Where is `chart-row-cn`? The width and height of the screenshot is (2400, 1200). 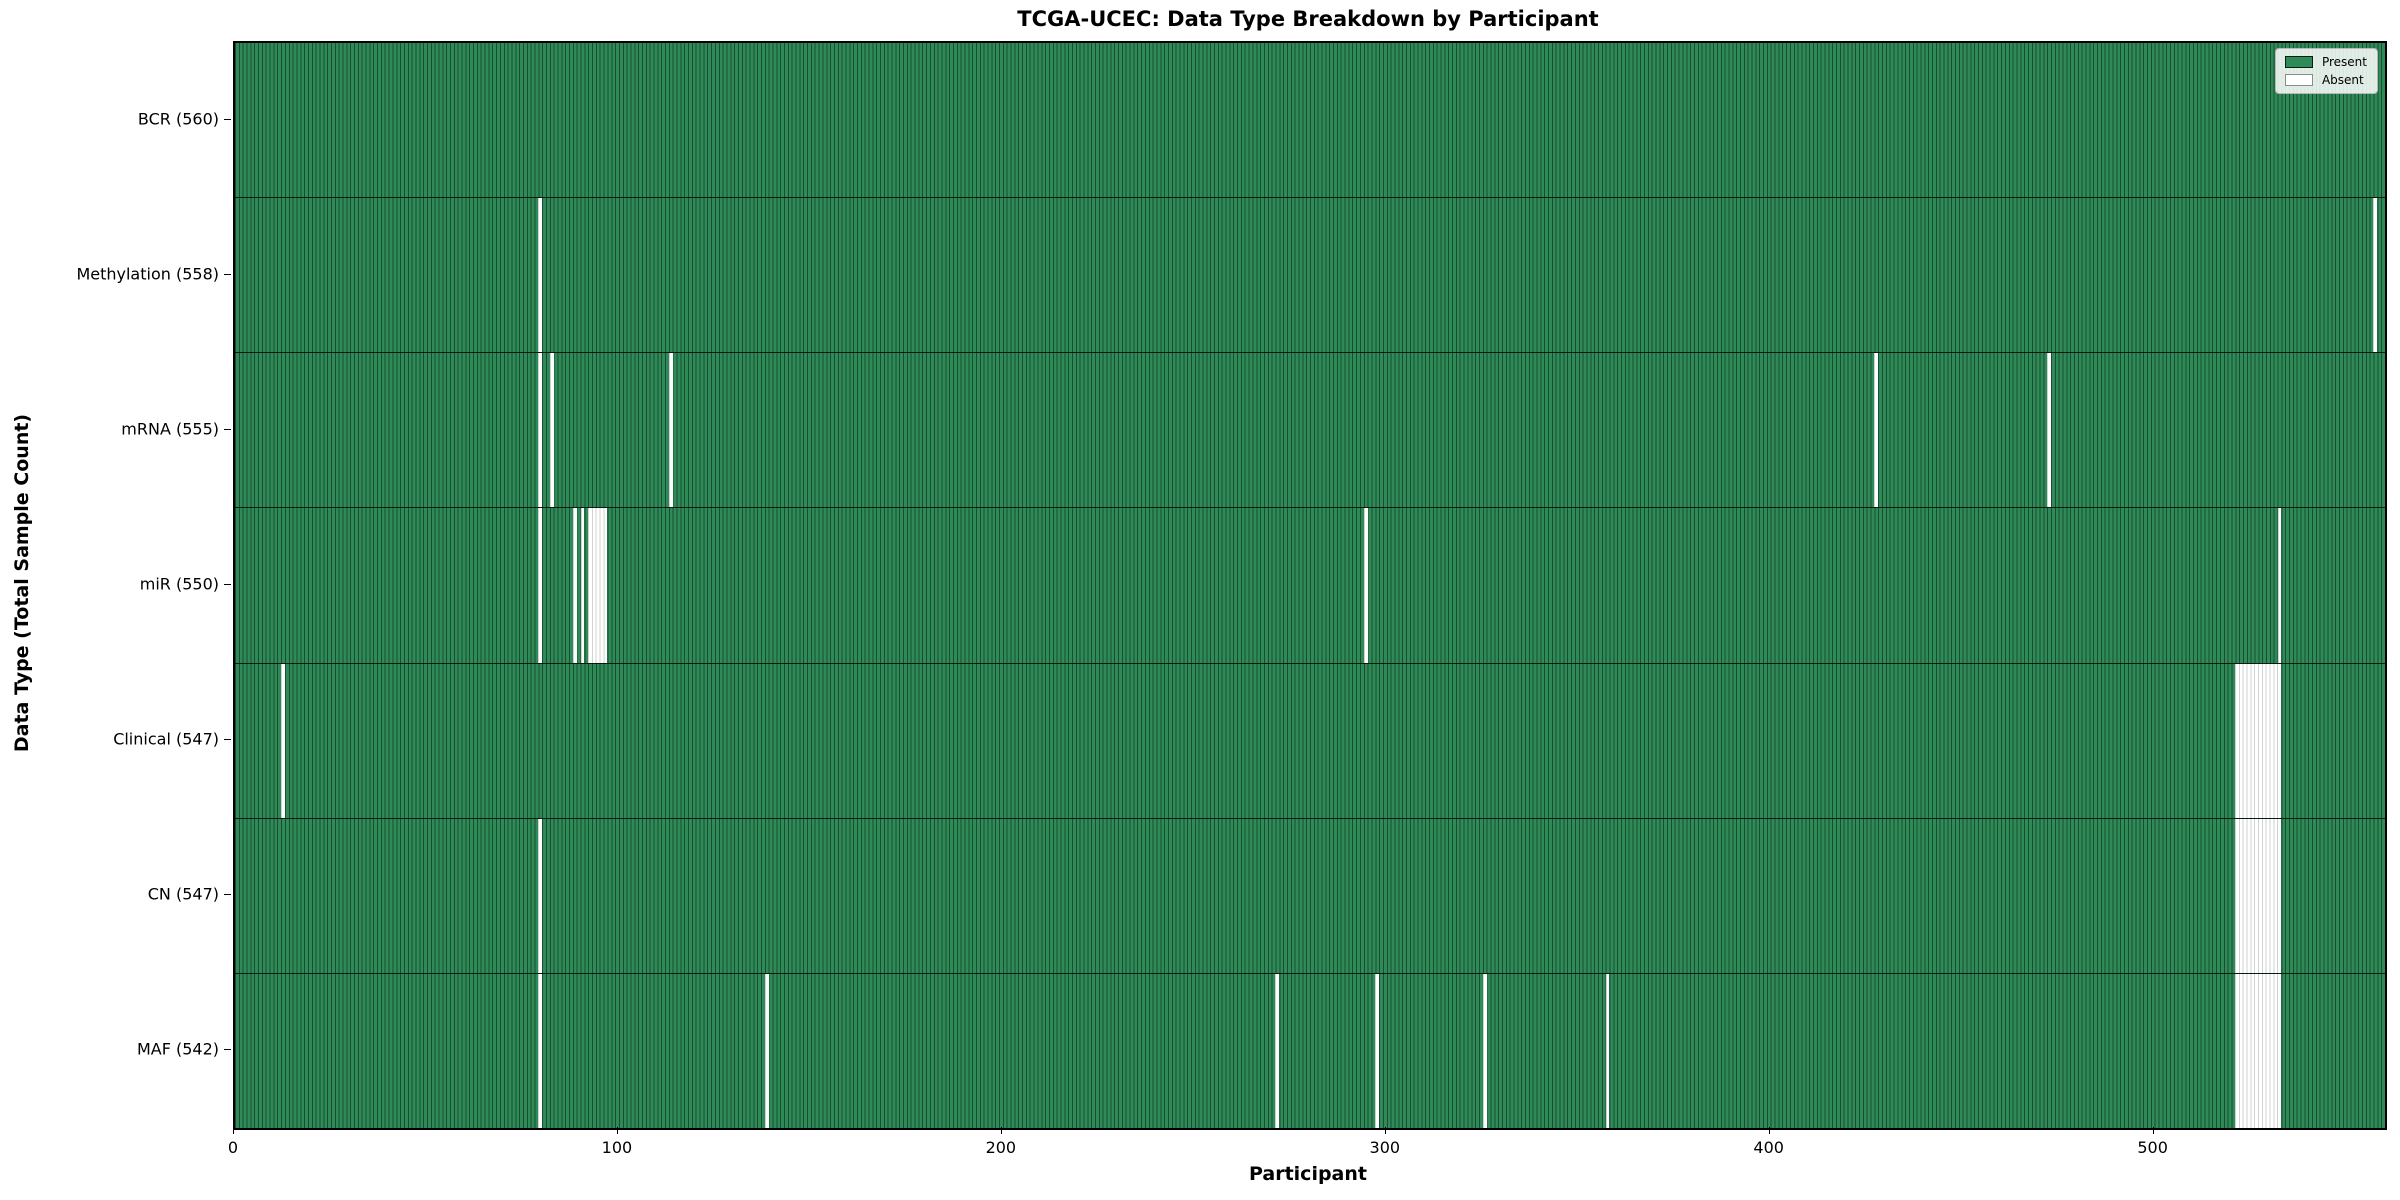
chart-row-cn is located at coordinates (1310, 896).